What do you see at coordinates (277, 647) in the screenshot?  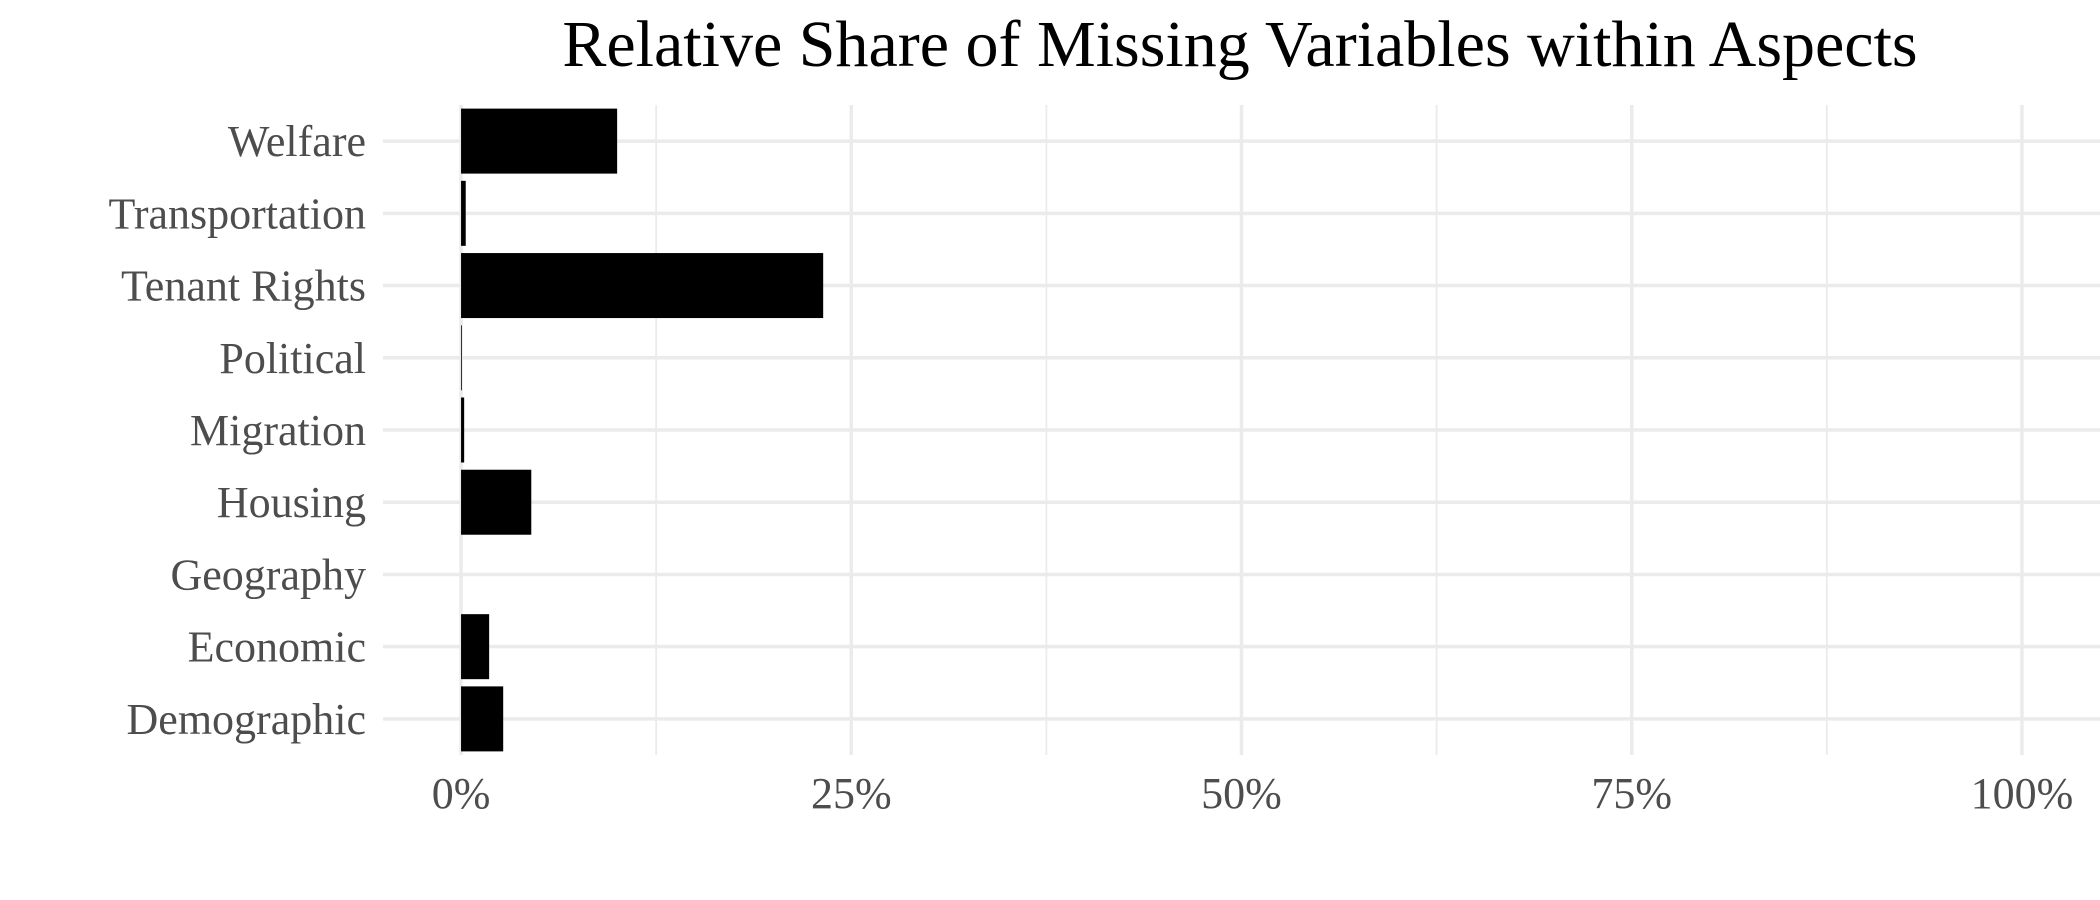 I see `y-tick-label: Economic` at bounding box center [277, 647].